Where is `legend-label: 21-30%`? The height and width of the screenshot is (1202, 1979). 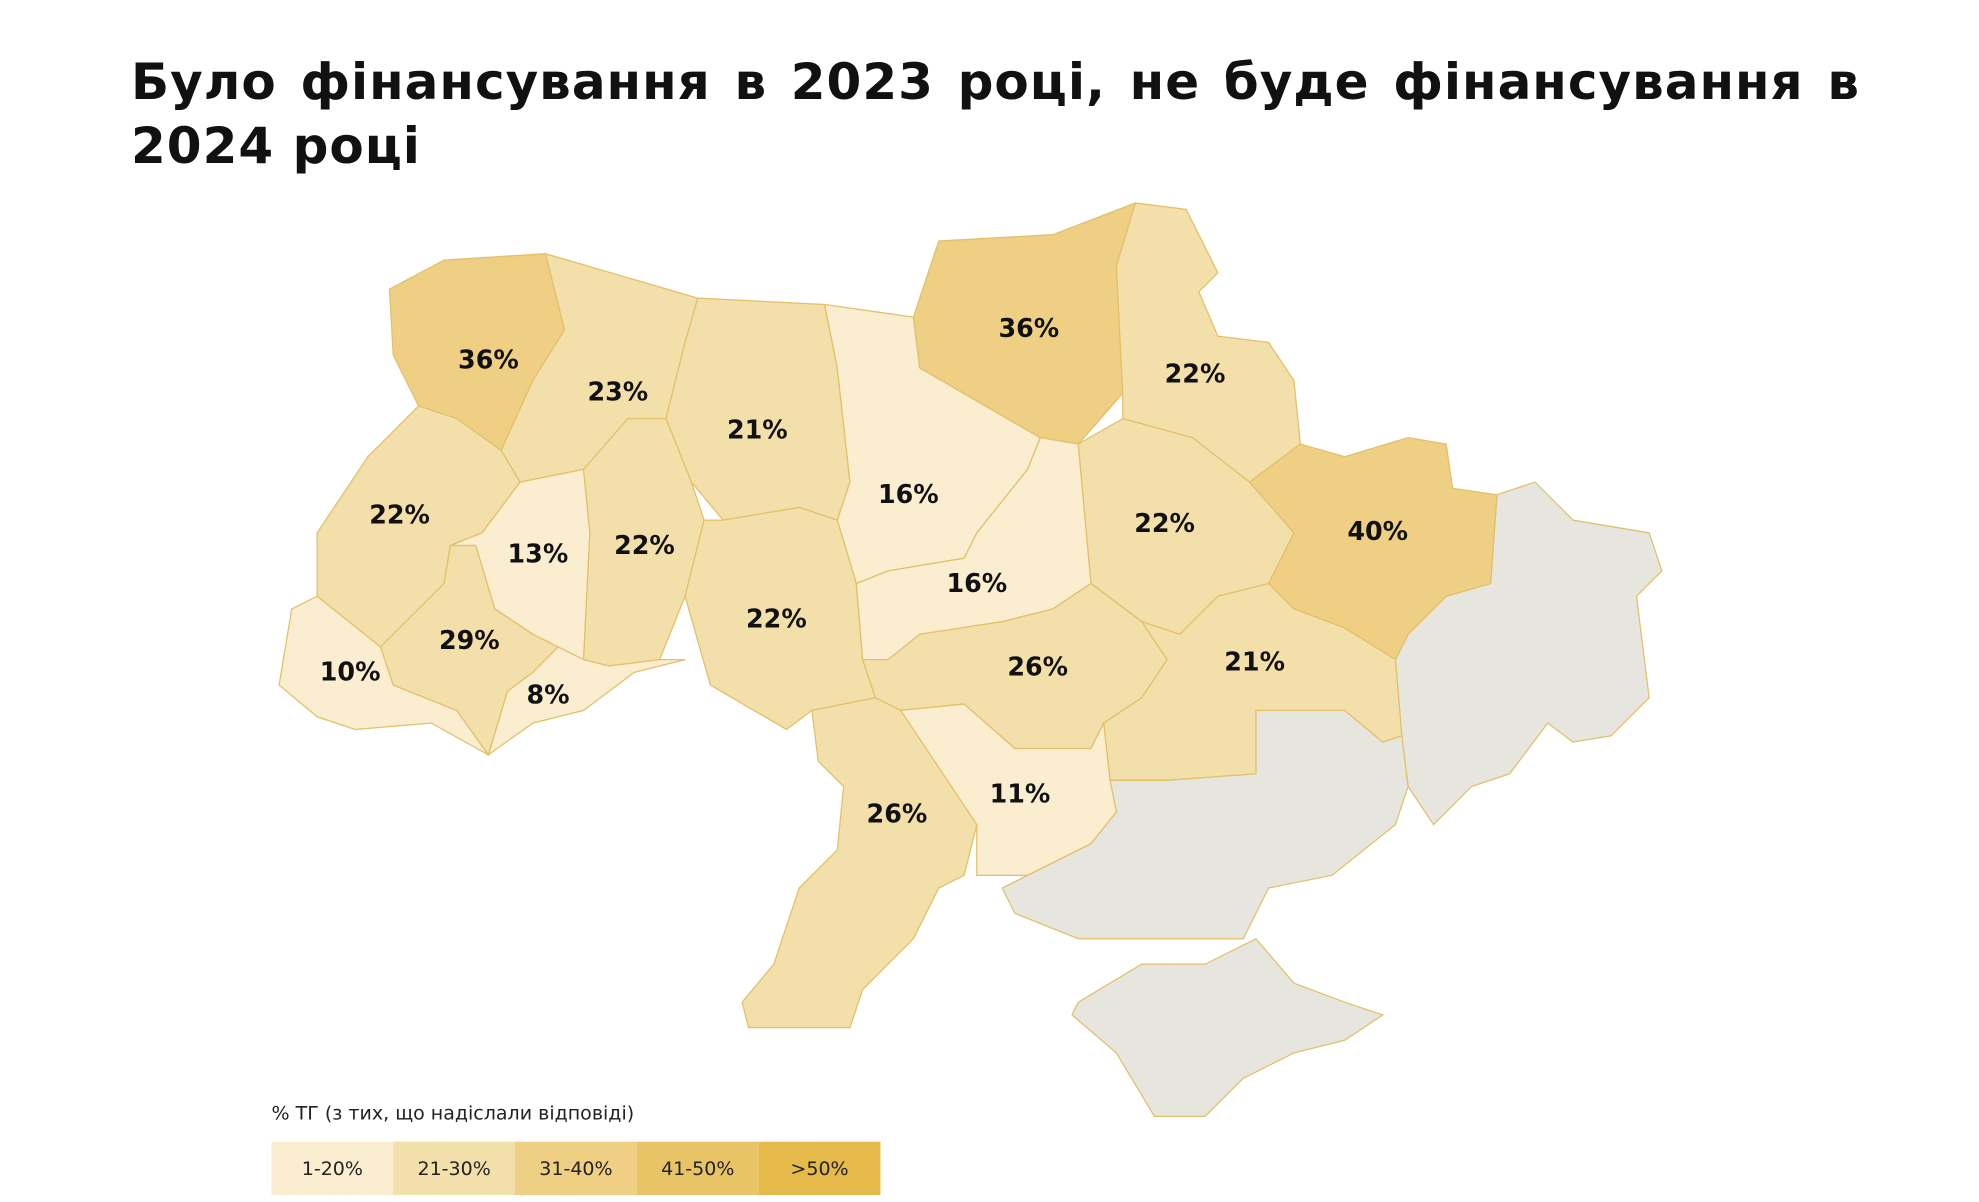 legend-label: 21-30% is located at coordinates (453, 1169).